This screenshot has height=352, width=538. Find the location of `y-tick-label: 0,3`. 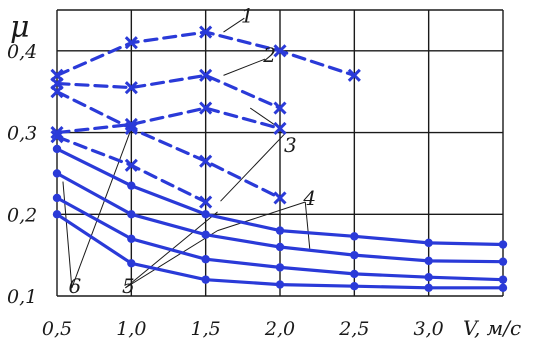

y-tick-label: 0,3 is located at coordinates (22, 134).